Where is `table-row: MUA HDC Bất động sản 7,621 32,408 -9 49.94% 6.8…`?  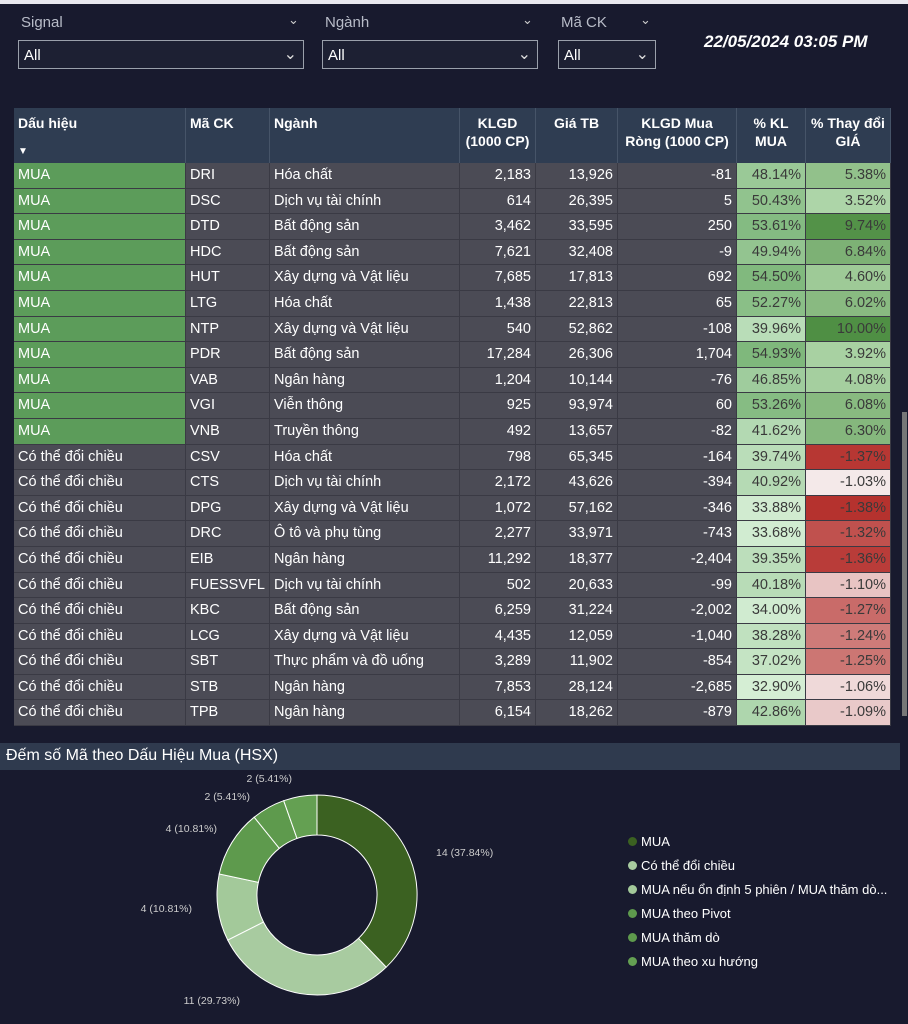
table-row: MUA HDC Bất động sản 7,621 32,408 -9 49.94% 6.8… is located at coordinates (452, 252).